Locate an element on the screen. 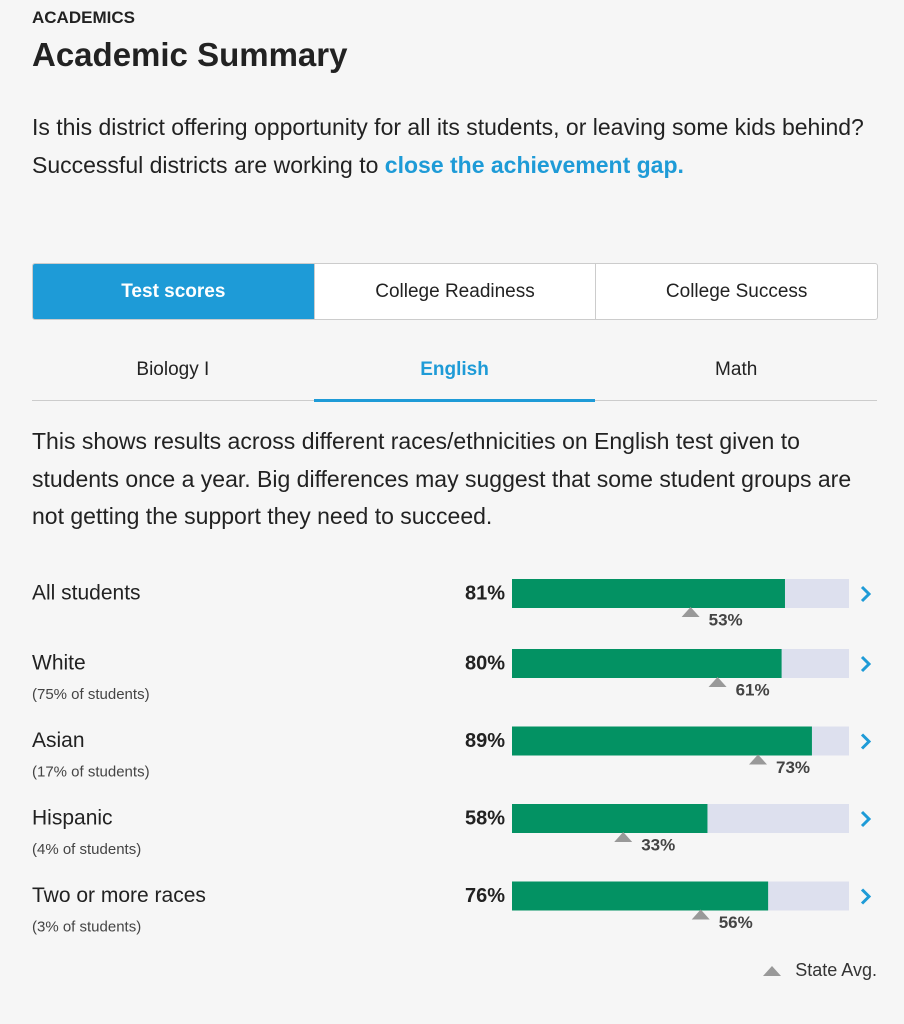  tab: College Readiness is located at coordinates (454, 291).